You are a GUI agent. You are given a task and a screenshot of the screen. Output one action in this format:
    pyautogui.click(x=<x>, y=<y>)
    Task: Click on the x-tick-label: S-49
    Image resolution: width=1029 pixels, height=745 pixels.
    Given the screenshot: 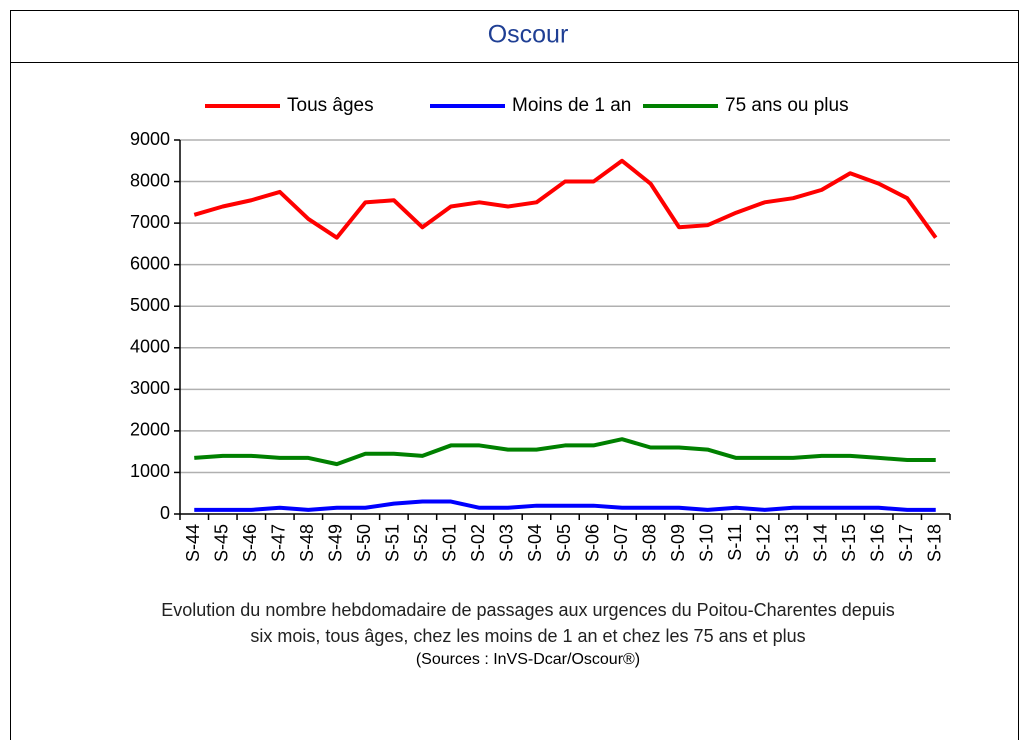 What is the action you would take?
    pyautogui.click(x=336, y=543)
    